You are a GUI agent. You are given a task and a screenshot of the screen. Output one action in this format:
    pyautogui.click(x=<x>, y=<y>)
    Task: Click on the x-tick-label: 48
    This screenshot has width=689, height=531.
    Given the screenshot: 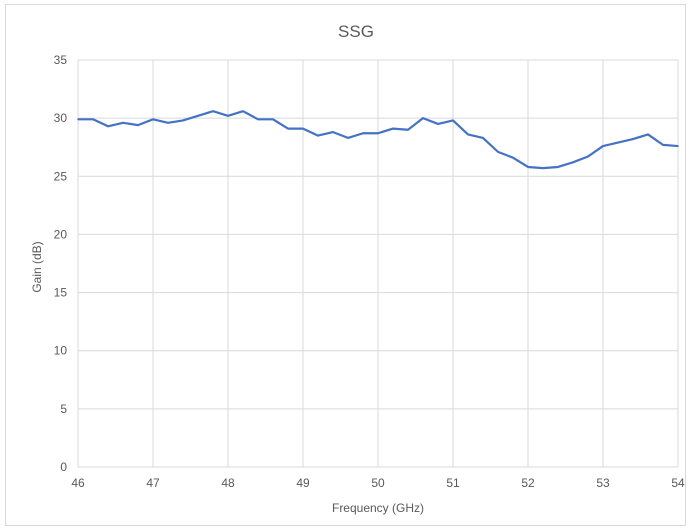 What is the action you would take?
    pyautogui.click(x=228, y=483)
    